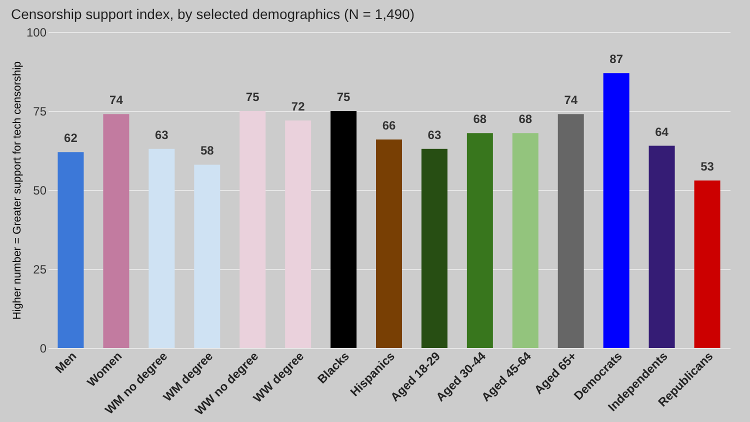  I want to click on data-label: 64, so click(662, 131).